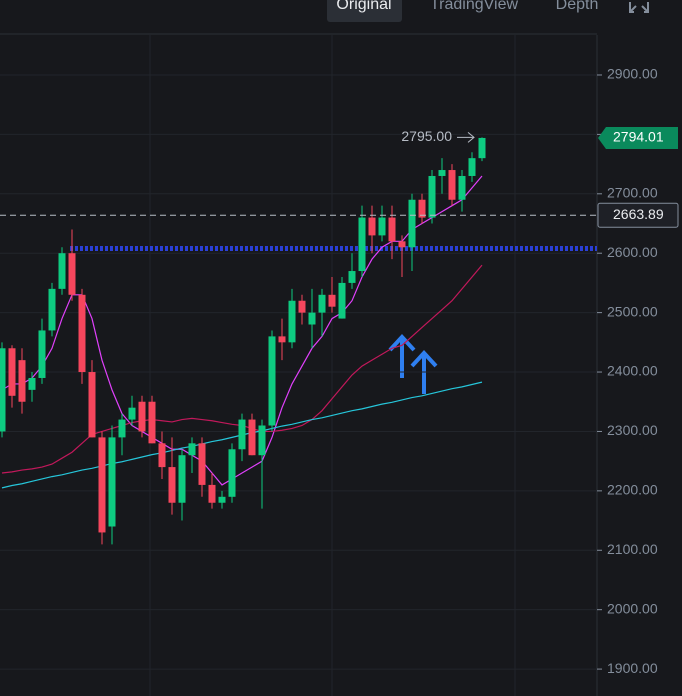  I want to click on y-tick-label: 2100.00, so click(632, 549).